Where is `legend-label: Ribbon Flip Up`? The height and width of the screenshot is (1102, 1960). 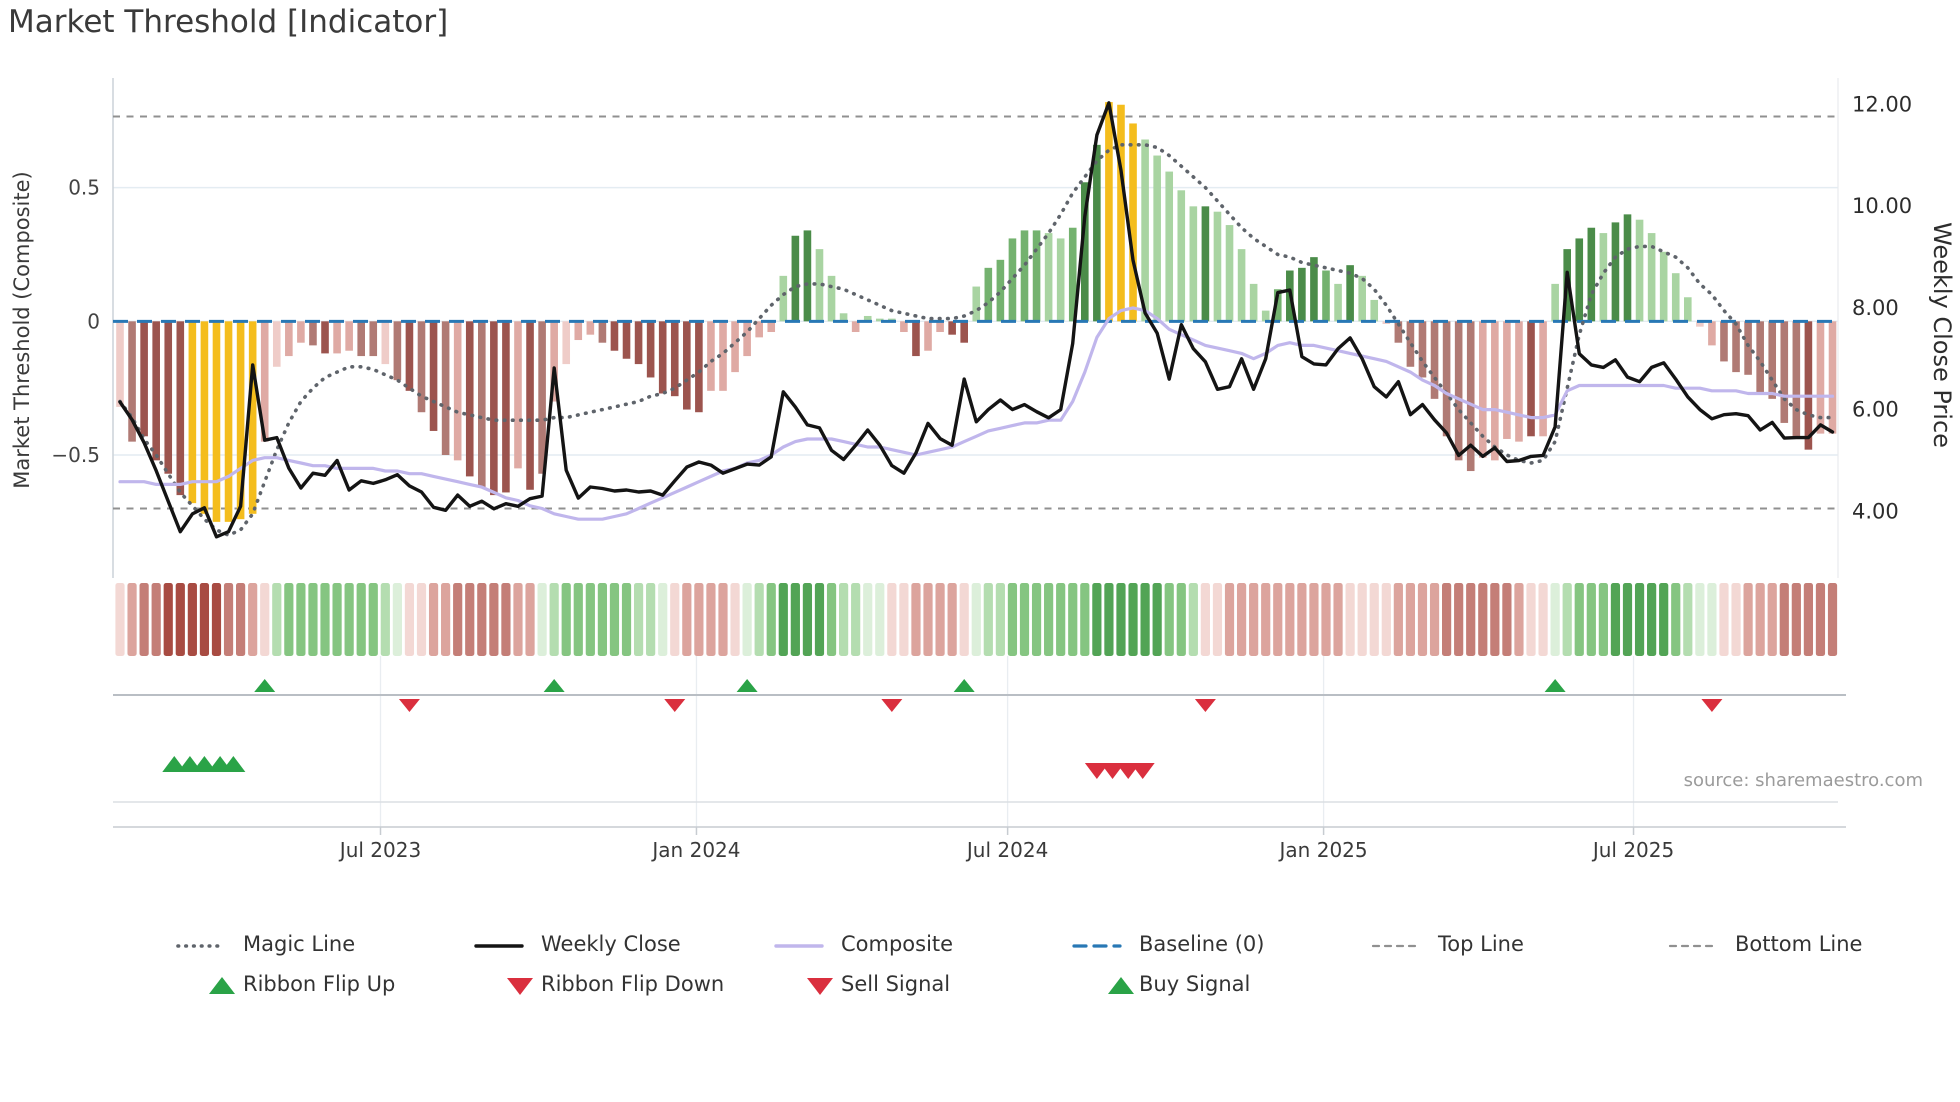 legend-label: Ribbon Flip Up is located at coordinates (319, 984).